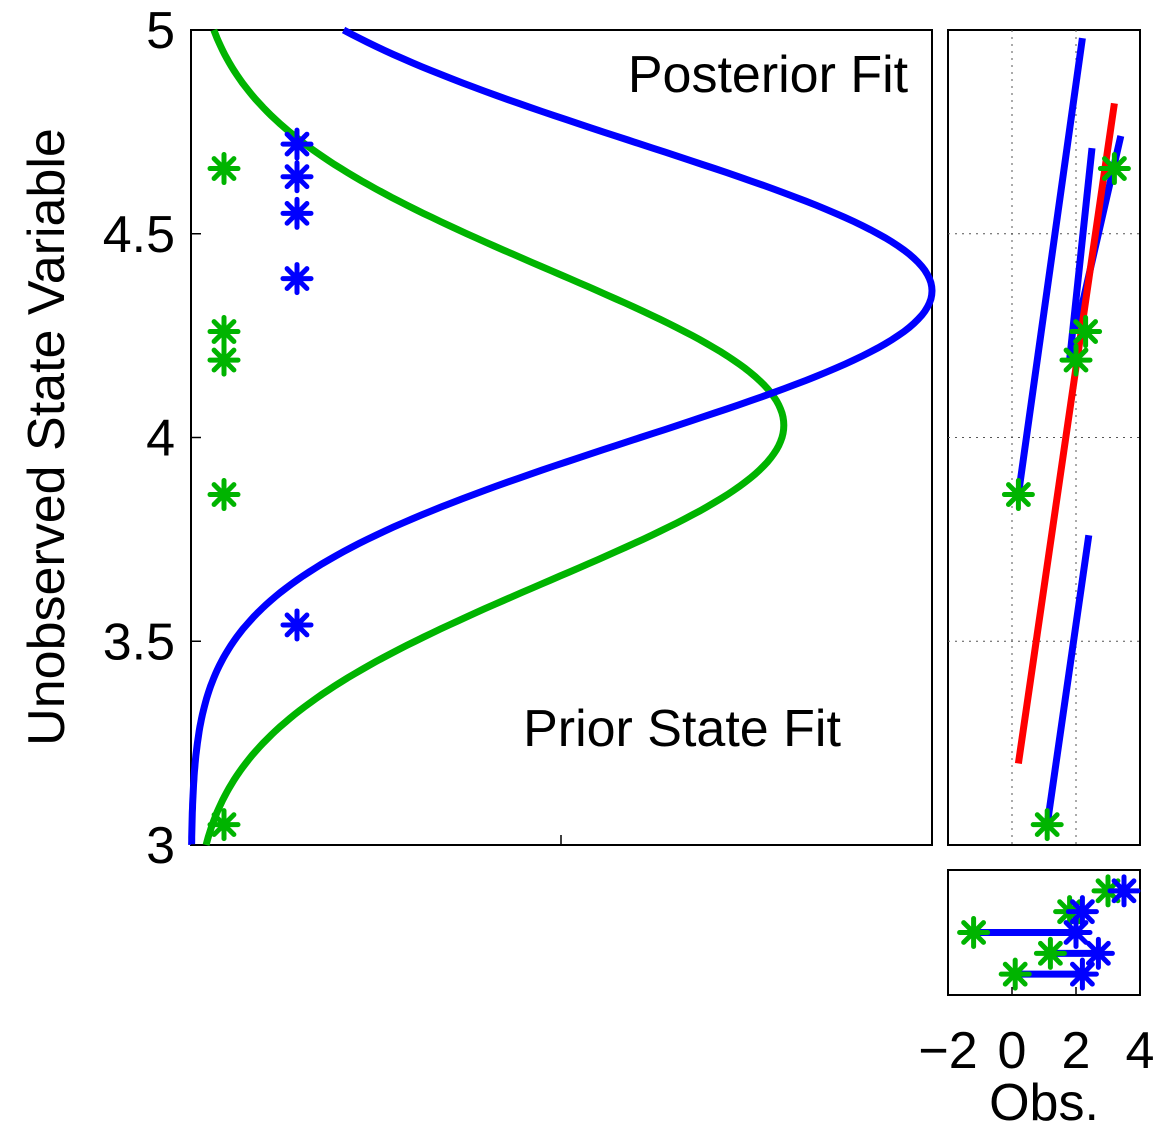  Describe the element at coordinates (682, 729) in the screenshot. I see `prior-state-fit-label: Prior State Fit` at that location.